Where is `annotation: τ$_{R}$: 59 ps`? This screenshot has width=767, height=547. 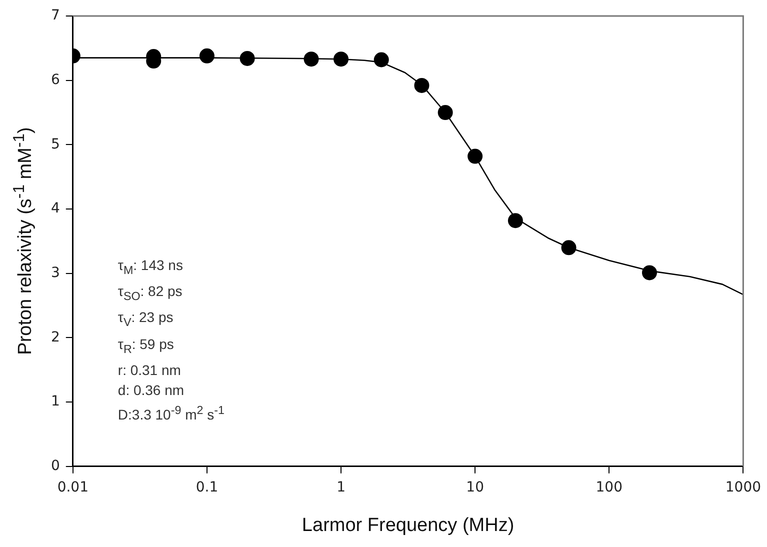 annotation: τ$_{R}$: 59 ps is located at coordinates (146, 346).